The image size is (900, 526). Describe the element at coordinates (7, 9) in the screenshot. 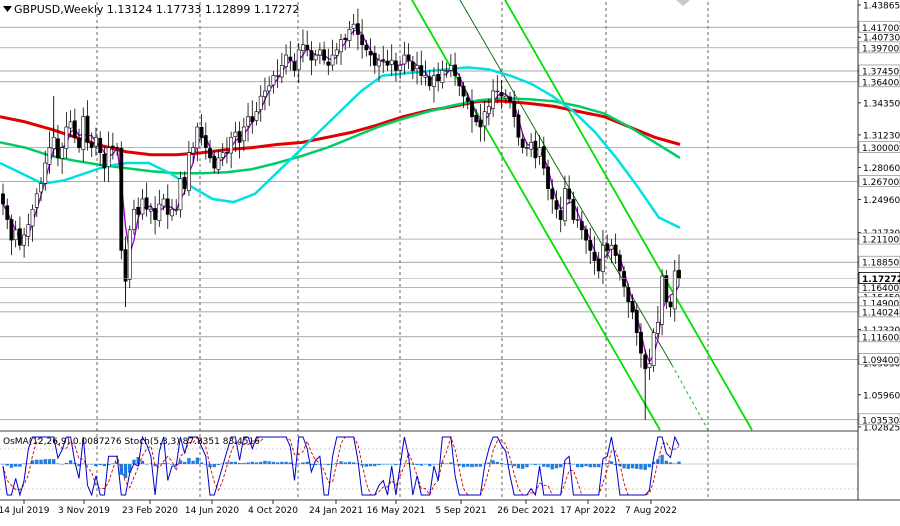

I see `dropdown-triangle-icon` at that location.